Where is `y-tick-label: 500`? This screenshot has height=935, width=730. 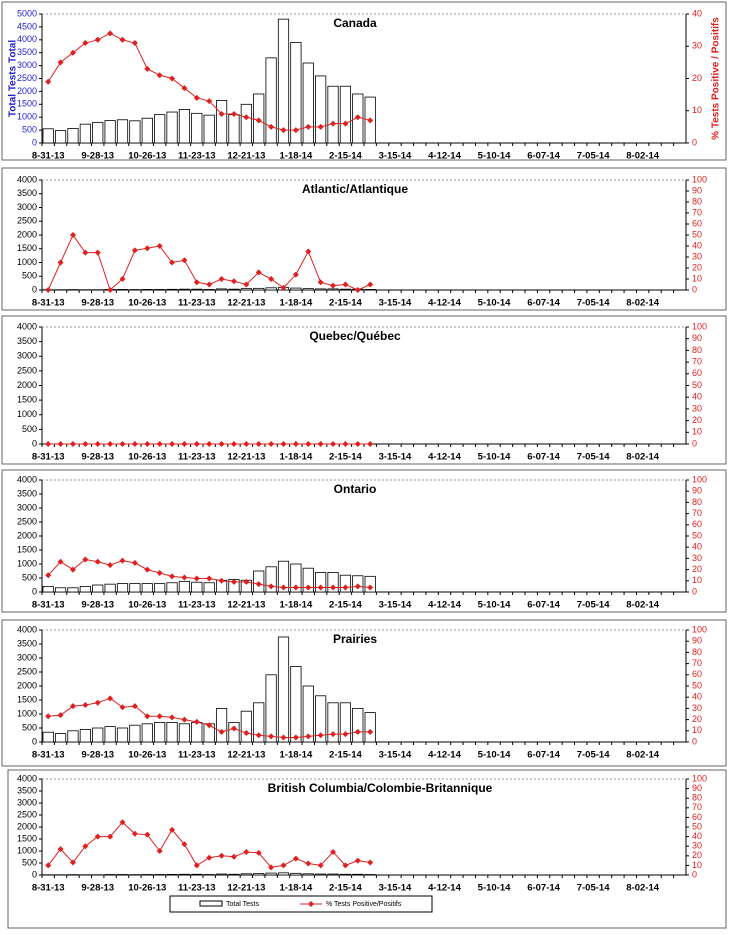
y-tick-label: 500 is located at coordinates (29, 276).